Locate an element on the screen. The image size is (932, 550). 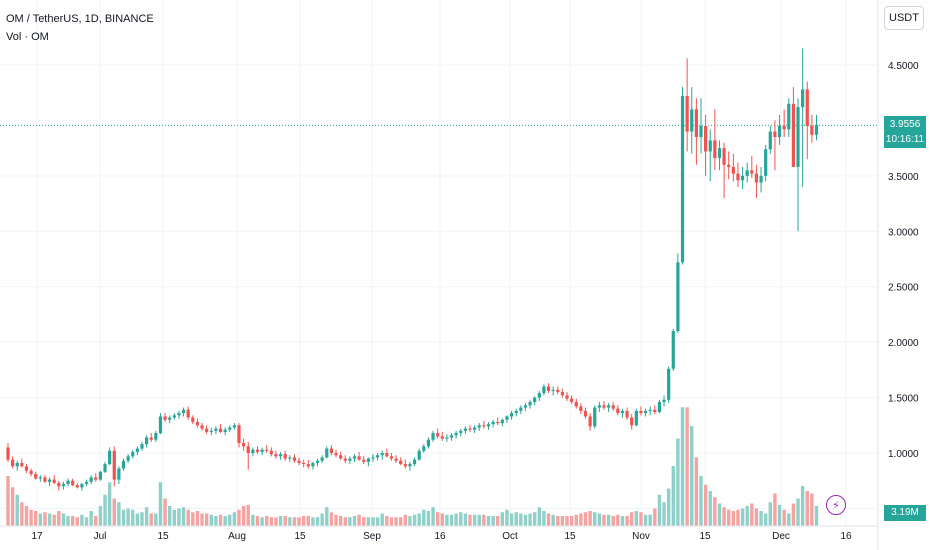
volume-legend: Vol · OM is located at coordinates (27, 37).